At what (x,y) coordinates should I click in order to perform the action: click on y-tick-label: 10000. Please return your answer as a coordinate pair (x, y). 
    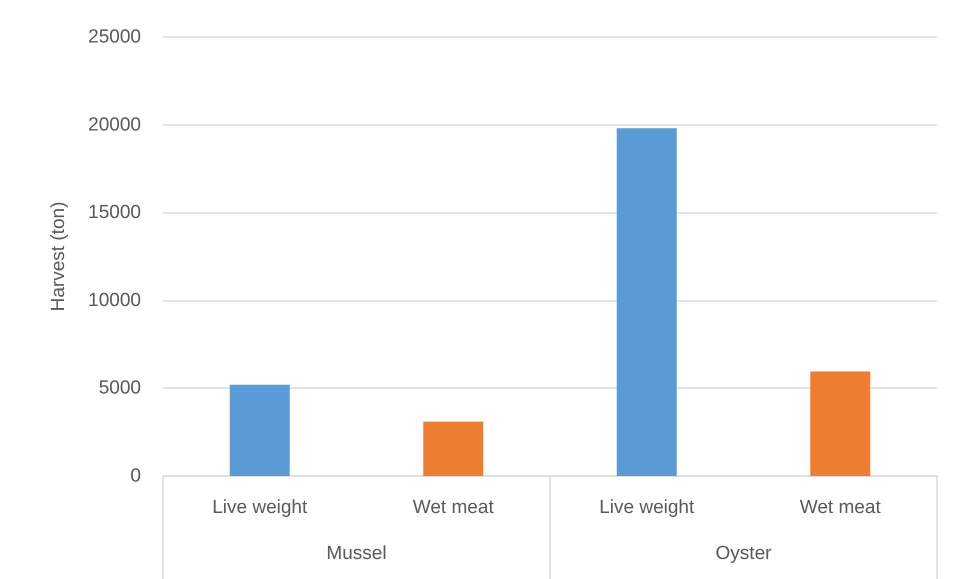
    Looking at the image, I should click on (114, 300).